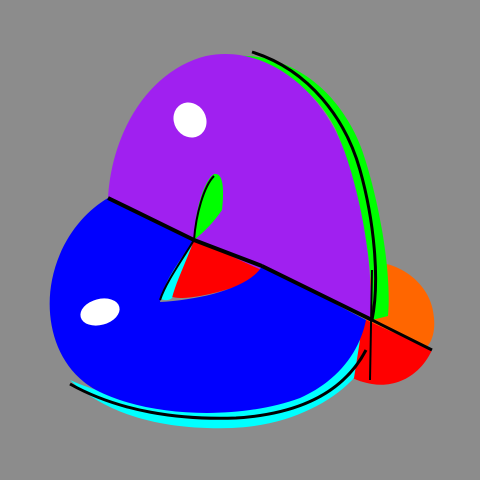 This screenshot has width=480, height=480. What do you see at coordinates (209, 206) in the screenshot?
I see `inner-green` at bounding box center [209, 206].